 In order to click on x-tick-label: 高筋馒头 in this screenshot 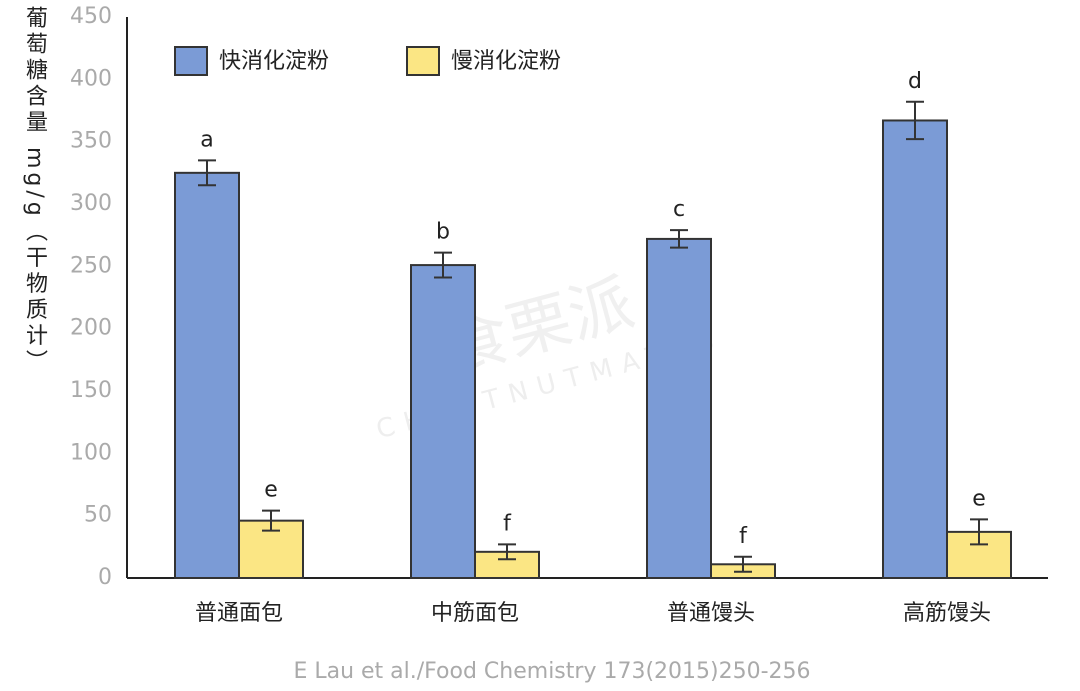, I will do `click(947, 613)`.